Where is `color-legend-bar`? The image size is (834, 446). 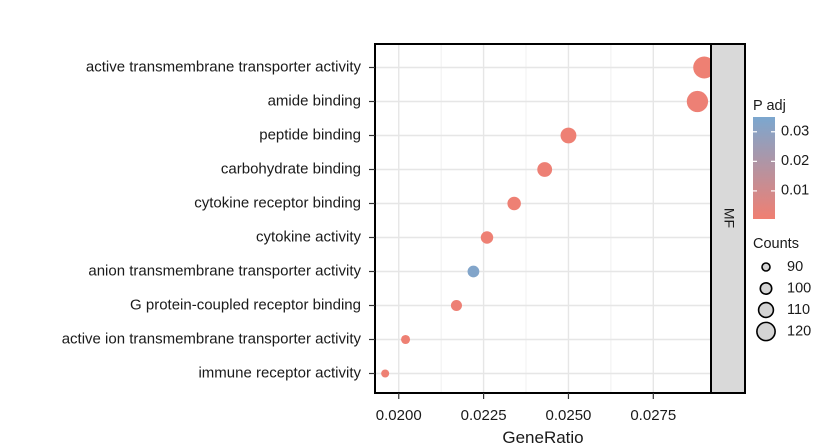 color-legend-bar is located at coordinates (764, 168).